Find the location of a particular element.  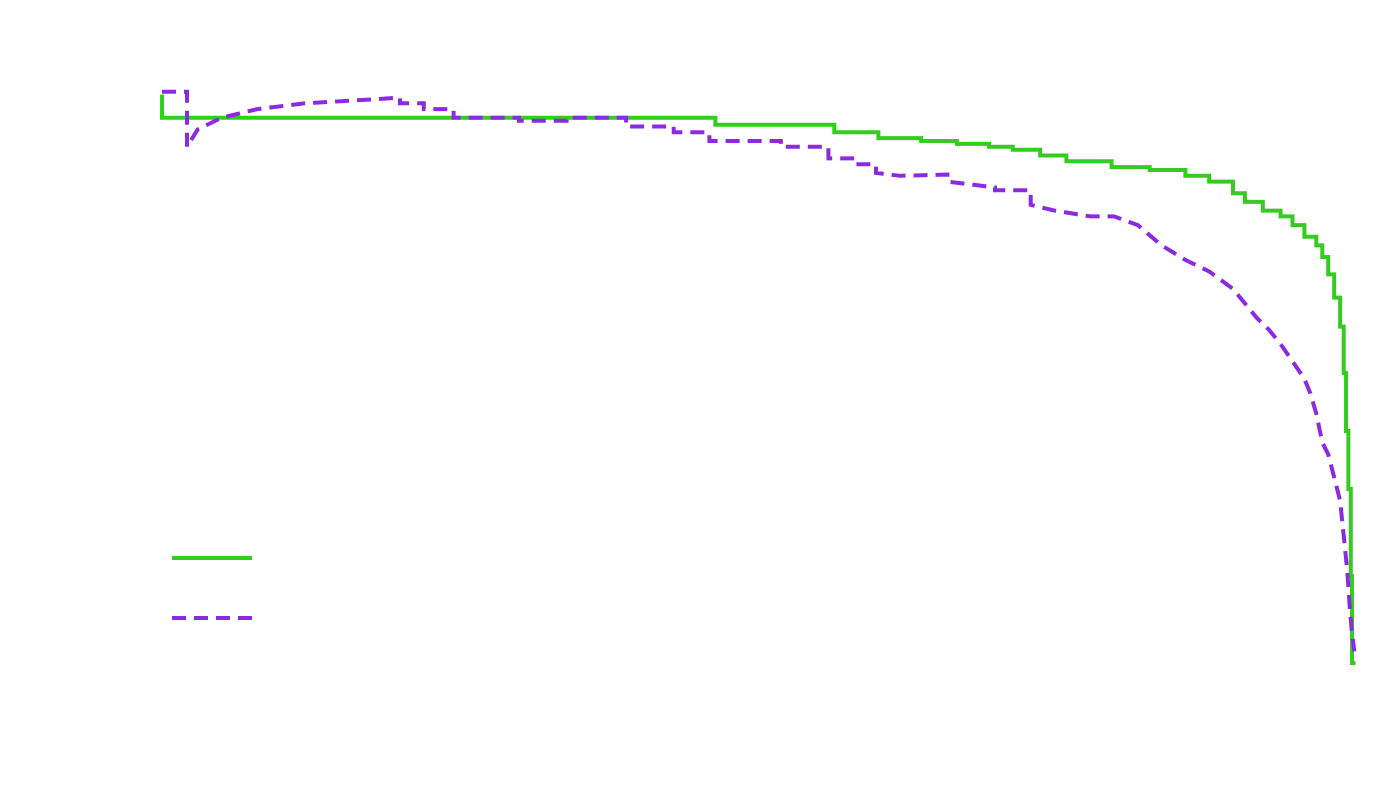

legend is located at coordinates (212, 588).